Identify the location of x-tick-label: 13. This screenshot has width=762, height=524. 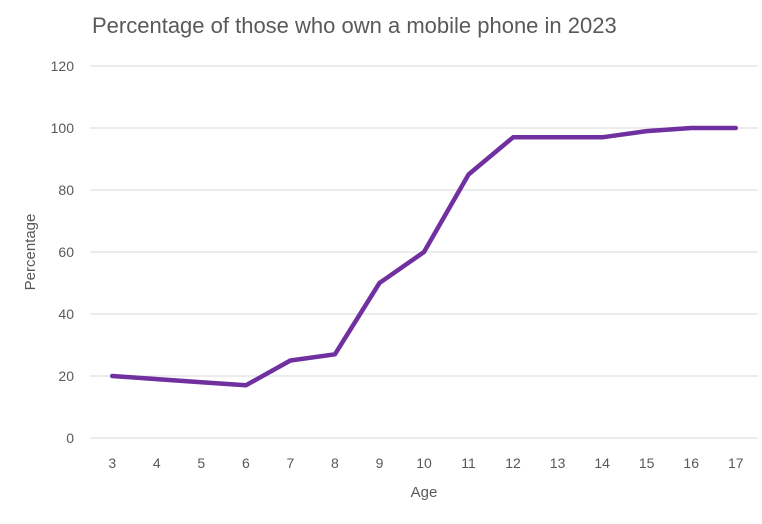
(558, 463).